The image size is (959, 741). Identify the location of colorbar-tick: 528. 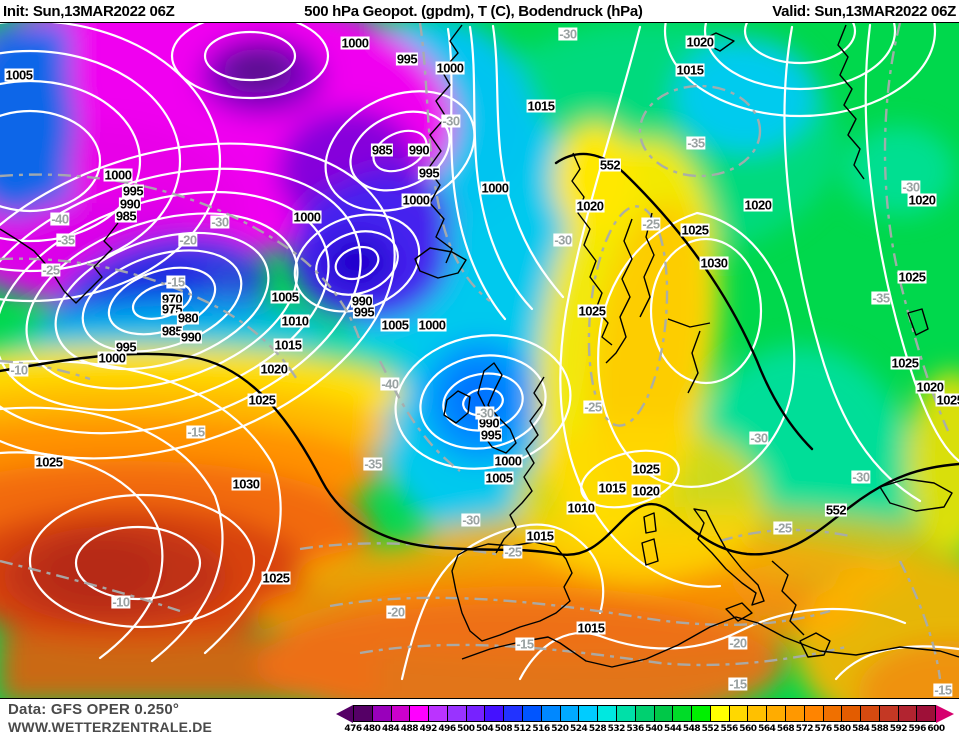
(597, 729).